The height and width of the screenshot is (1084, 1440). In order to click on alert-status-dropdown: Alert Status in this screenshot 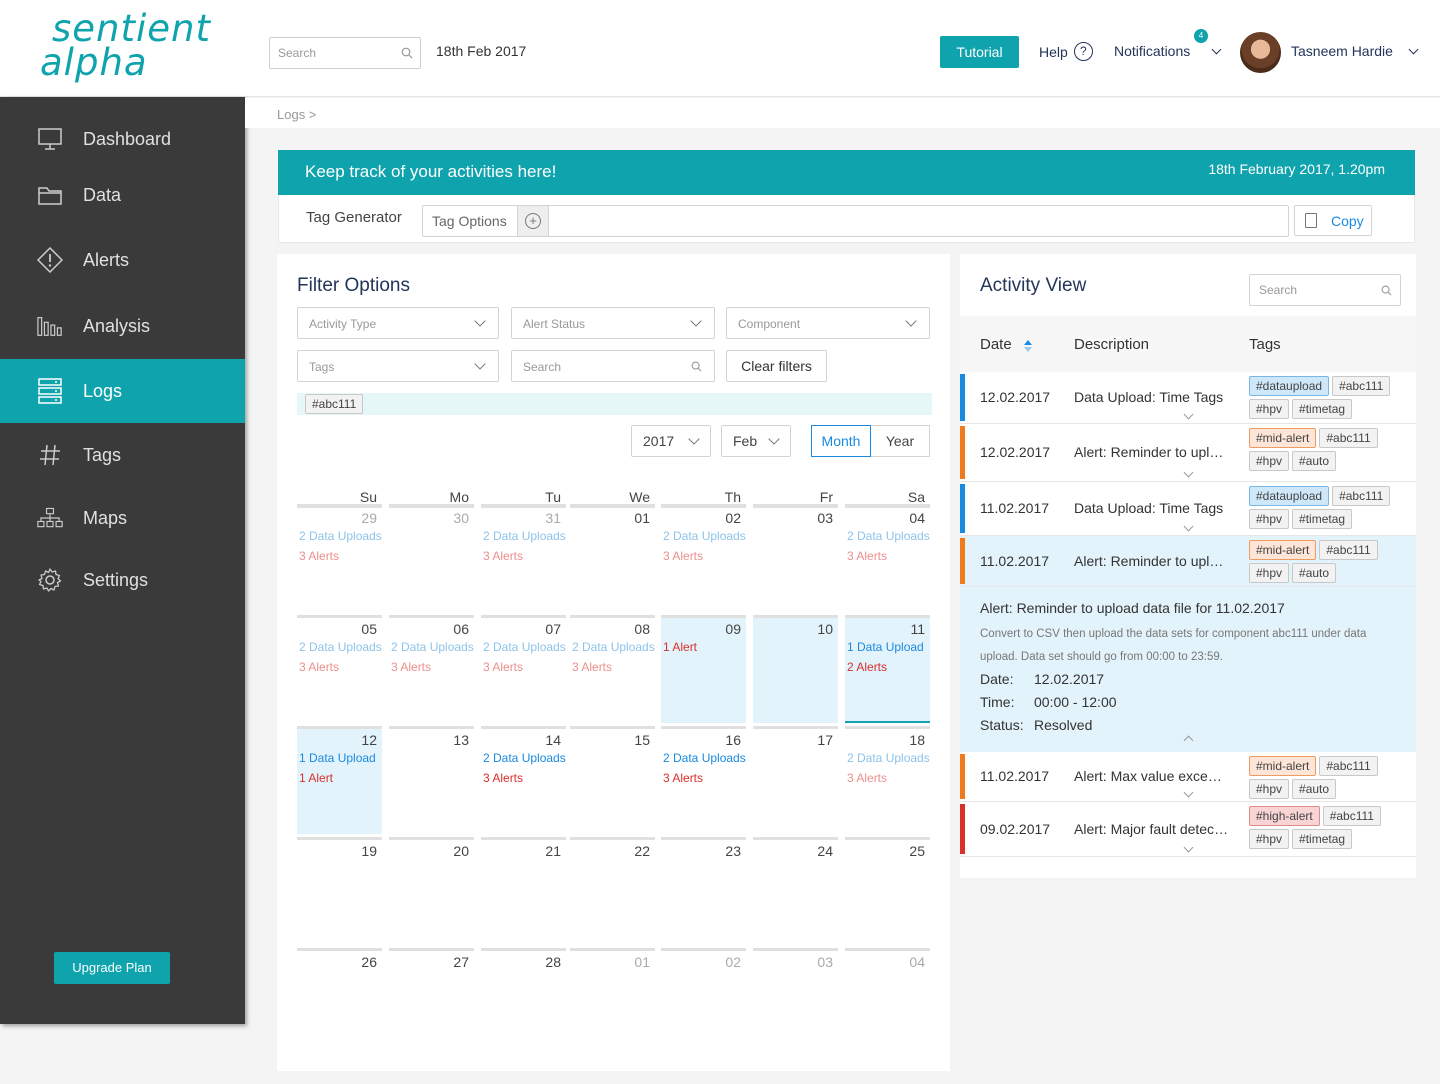, I will do `click(613, 323)`.